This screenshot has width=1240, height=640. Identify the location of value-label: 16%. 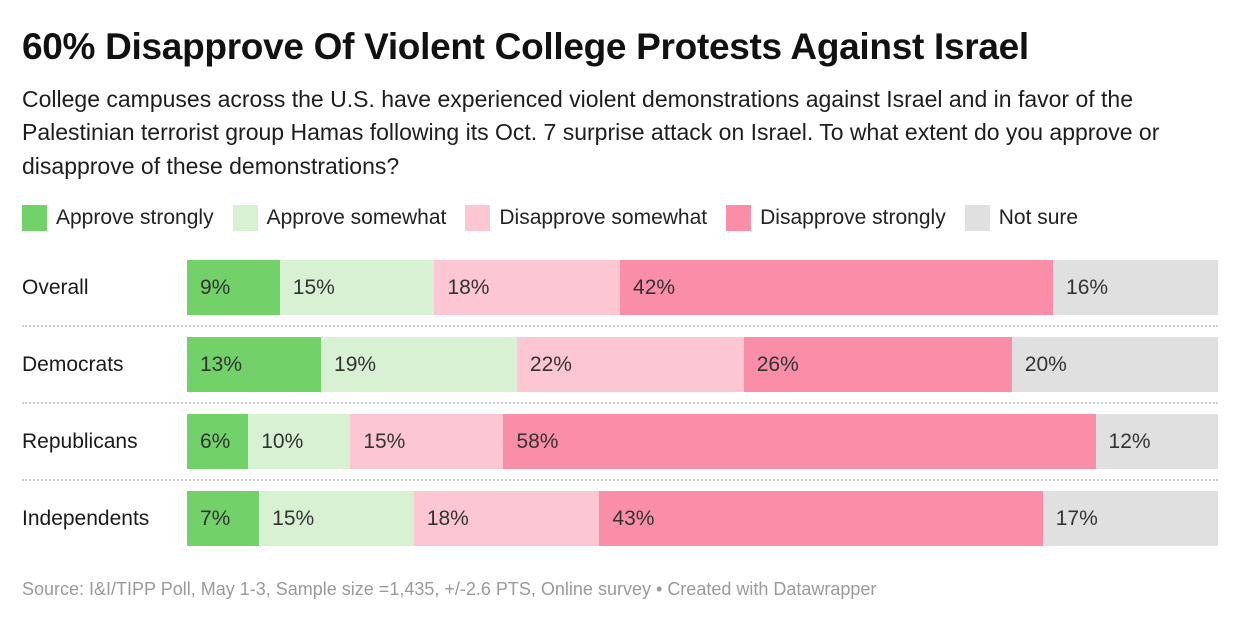
(1087, 287).